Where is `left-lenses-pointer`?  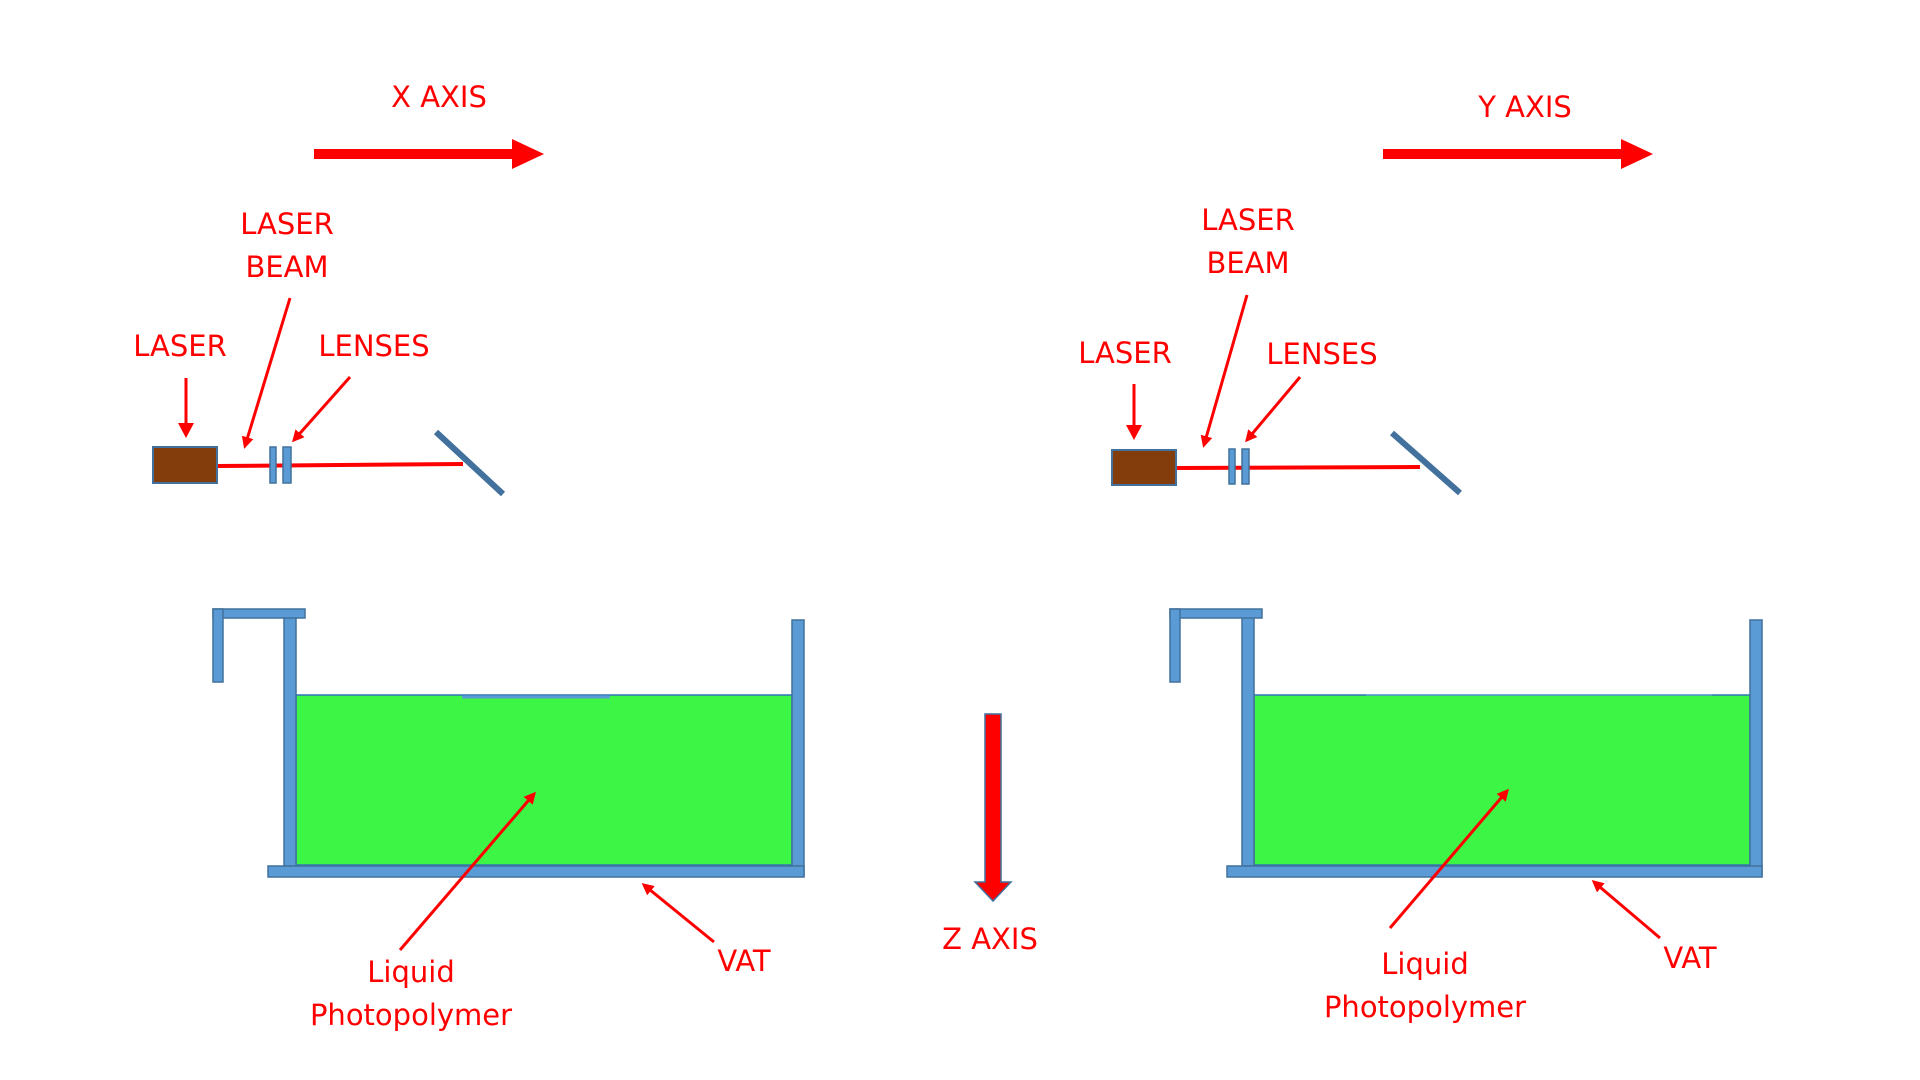 left-lenses-pointer is located at coordinates (322, 409).